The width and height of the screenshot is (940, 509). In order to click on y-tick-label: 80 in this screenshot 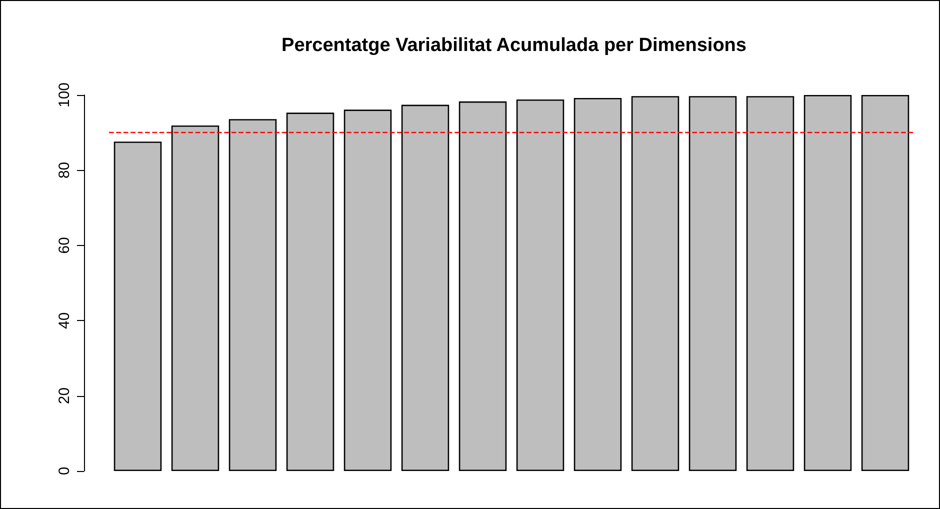, I will do `click(64, 170)`.